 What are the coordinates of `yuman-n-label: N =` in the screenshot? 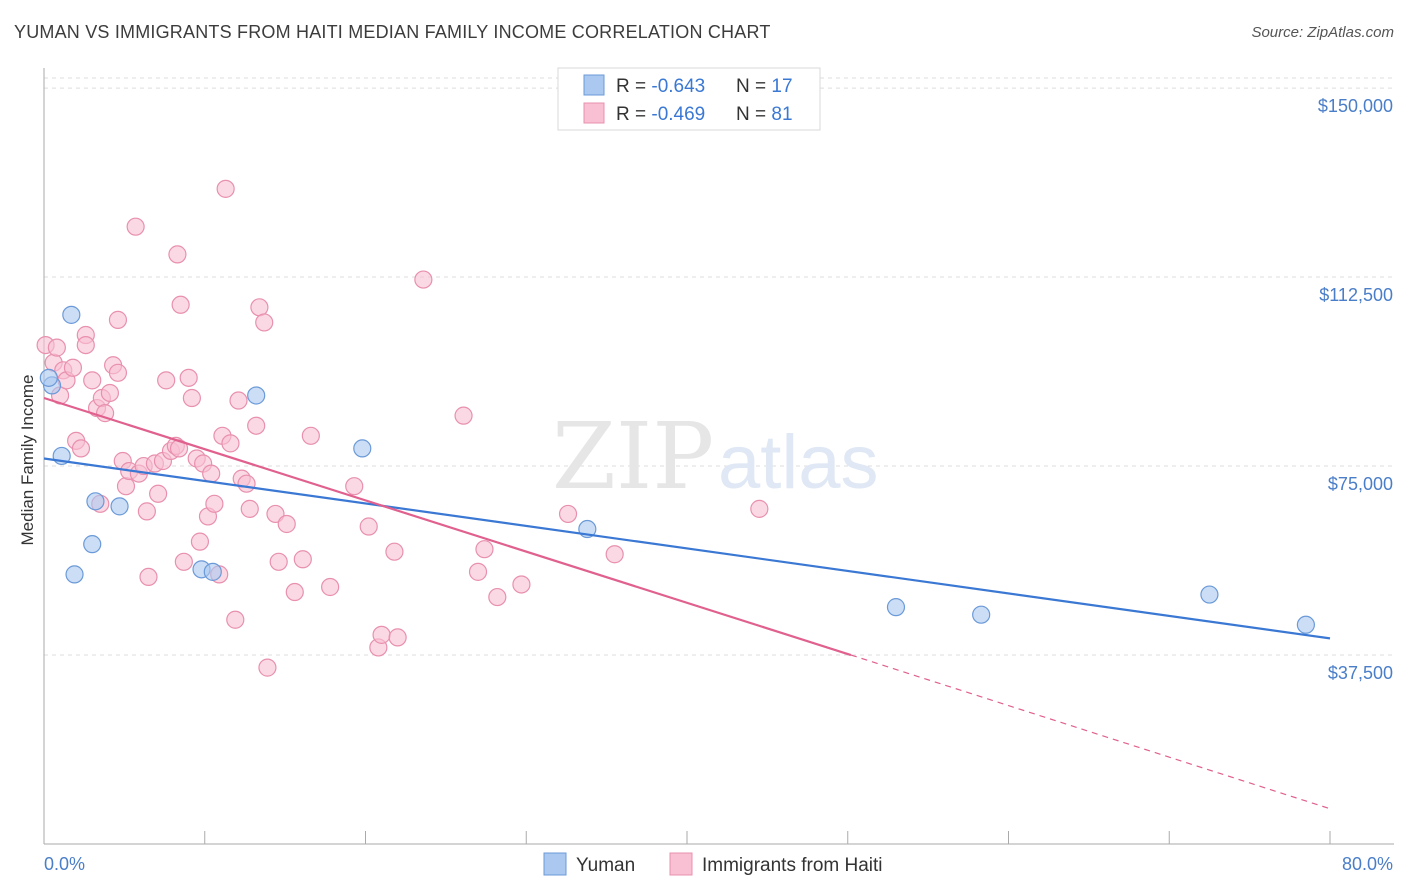 It's located at (753, 86).